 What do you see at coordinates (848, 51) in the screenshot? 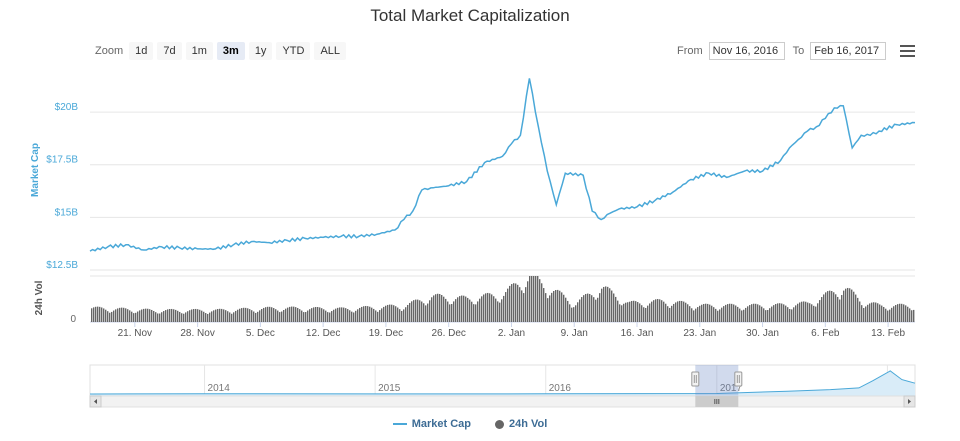
I see `to-date-input` at bounding box center [848, 51].